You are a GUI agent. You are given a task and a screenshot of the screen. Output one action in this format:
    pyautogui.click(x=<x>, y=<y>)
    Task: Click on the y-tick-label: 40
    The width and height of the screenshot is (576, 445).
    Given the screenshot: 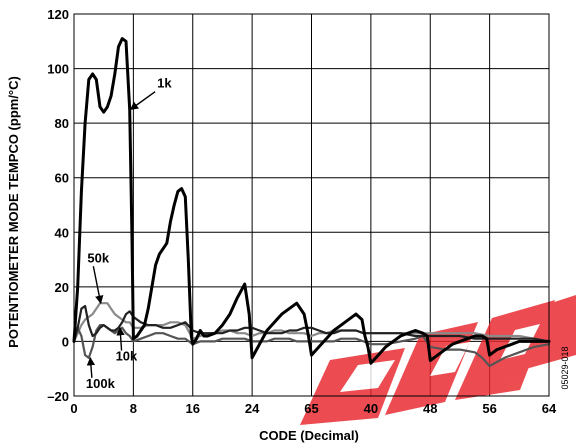 What is the action you would take?
    pyautogui.click(x=62, y=232)
    